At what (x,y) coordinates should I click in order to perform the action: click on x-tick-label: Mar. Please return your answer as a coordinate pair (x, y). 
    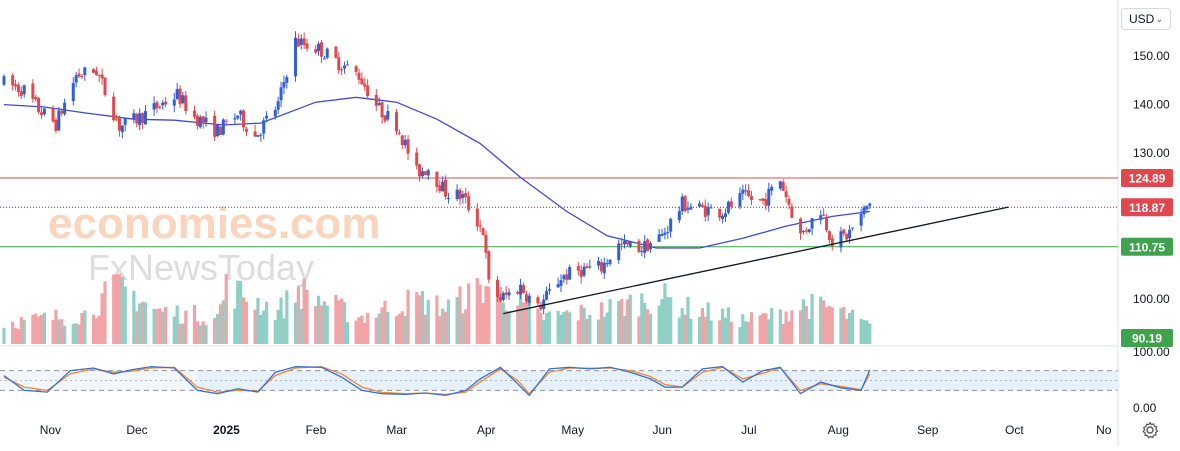
    Looking at the image, I should click on (396, 430).